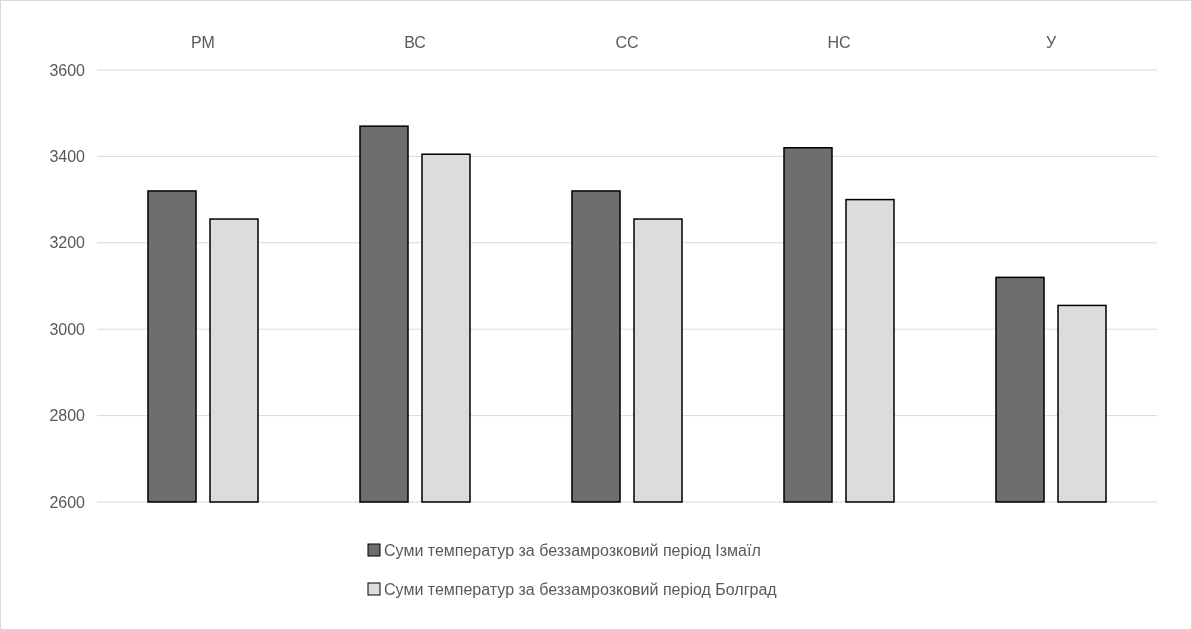  I want to click on x-tick-label: ВС, so click(415, 42).